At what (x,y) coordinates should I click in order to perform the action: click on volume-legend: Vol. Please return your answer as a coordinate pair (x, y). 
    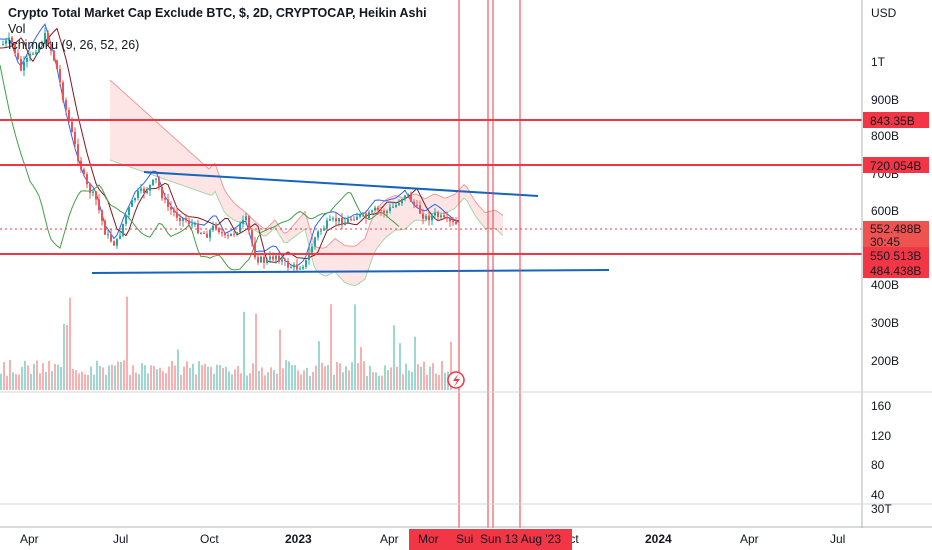
    Looking at the image, I should click on (17, 29).